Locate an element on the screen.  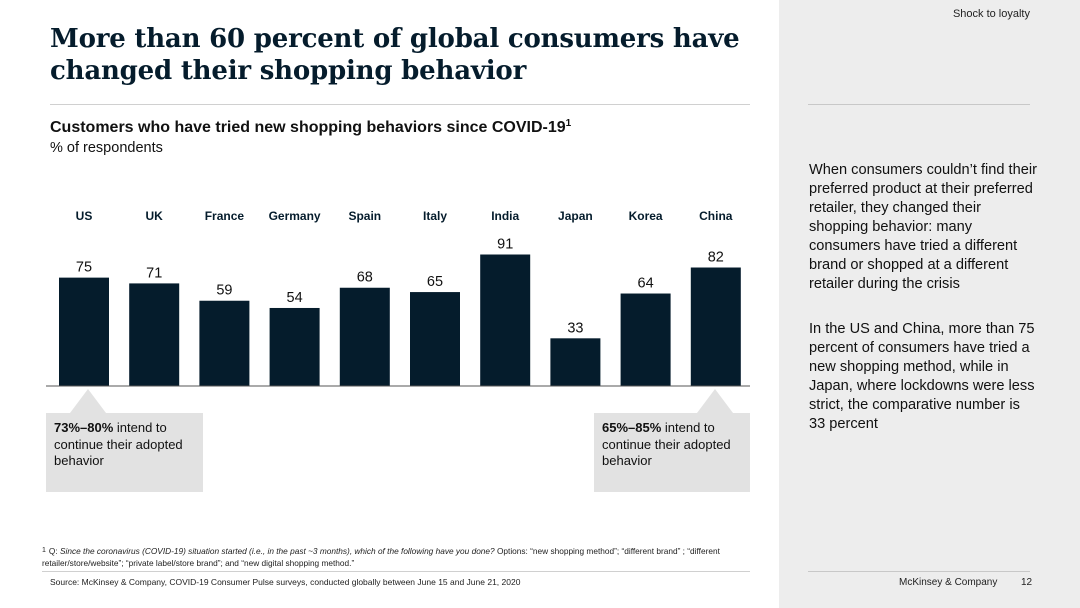
category-label-france: France is located at coordinates (225, 216).